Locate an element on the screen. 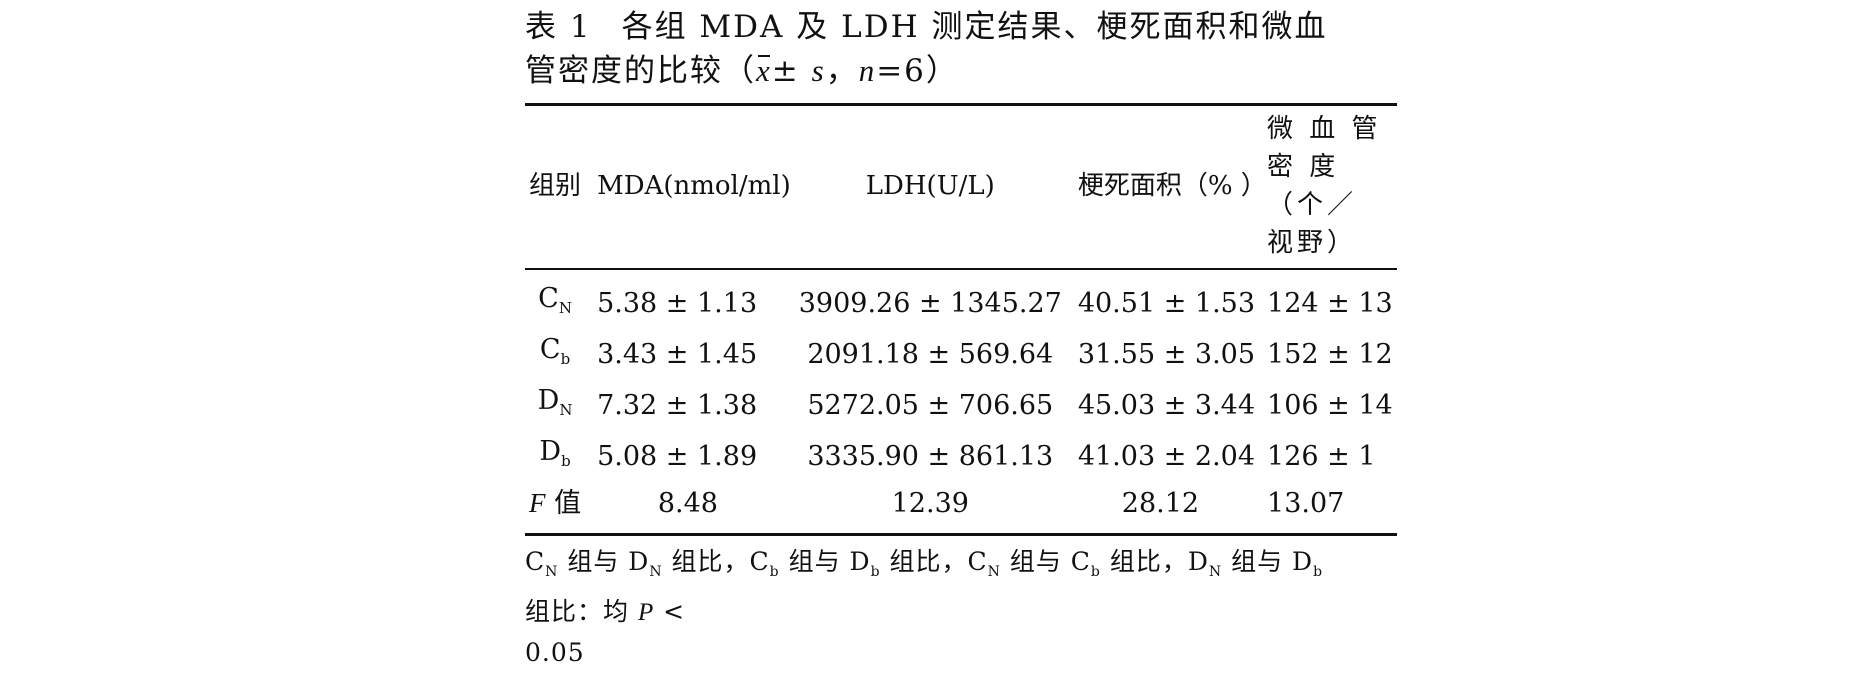 The width and height of the screenshot is (1849, 673). plus-minus: ± is located at coordinates (791, 71).